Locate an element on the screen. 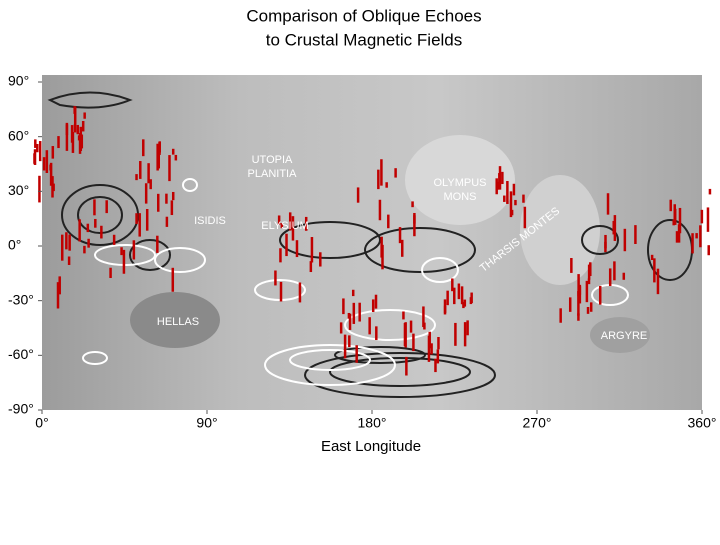 Image resolution: width=720 pixels, height=545 pixels. region-label: MONS is located at coordinates (460, 197).